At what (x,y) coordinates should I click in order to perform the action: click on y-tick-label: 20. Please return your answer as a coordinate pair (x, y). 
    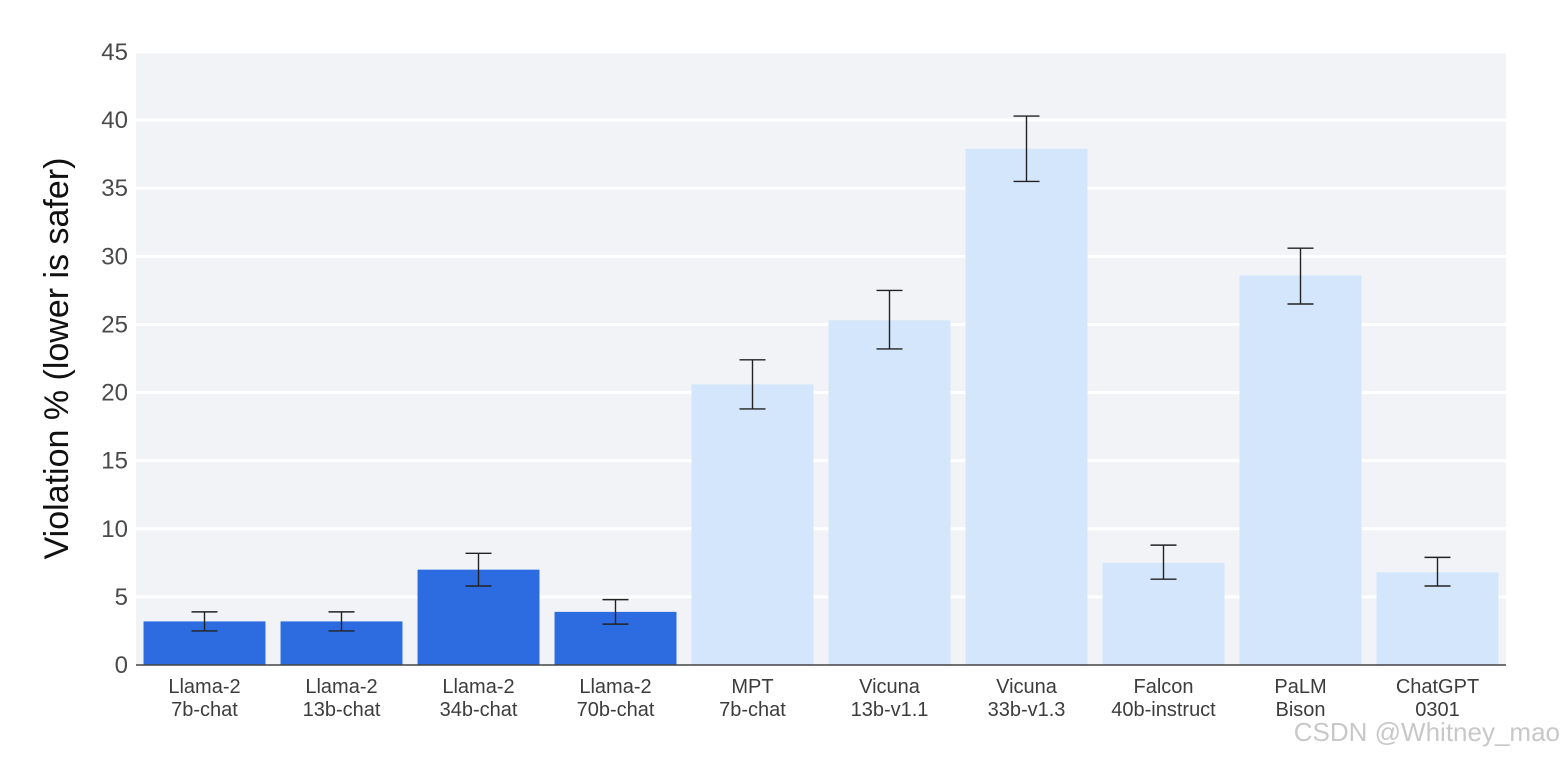
    Looking at the image, I should click on (114, 393).